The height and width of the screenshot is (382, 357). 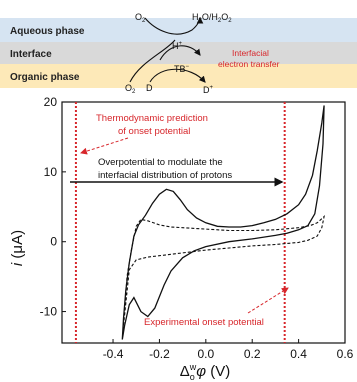 What do you see at coordinates (160, 162) in the screenshot?
I see `overpotential-annotation-1: Overpotential to modulate the` at bounding box center [160, 162].